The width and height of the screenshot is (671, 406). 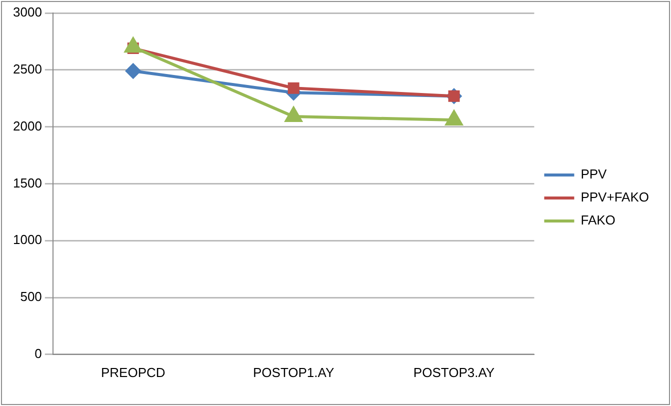 What do you see at coordinates (27, 240) in the screenshot?
I see `y-tick-label: 1000` at bounding box center [27, 240].